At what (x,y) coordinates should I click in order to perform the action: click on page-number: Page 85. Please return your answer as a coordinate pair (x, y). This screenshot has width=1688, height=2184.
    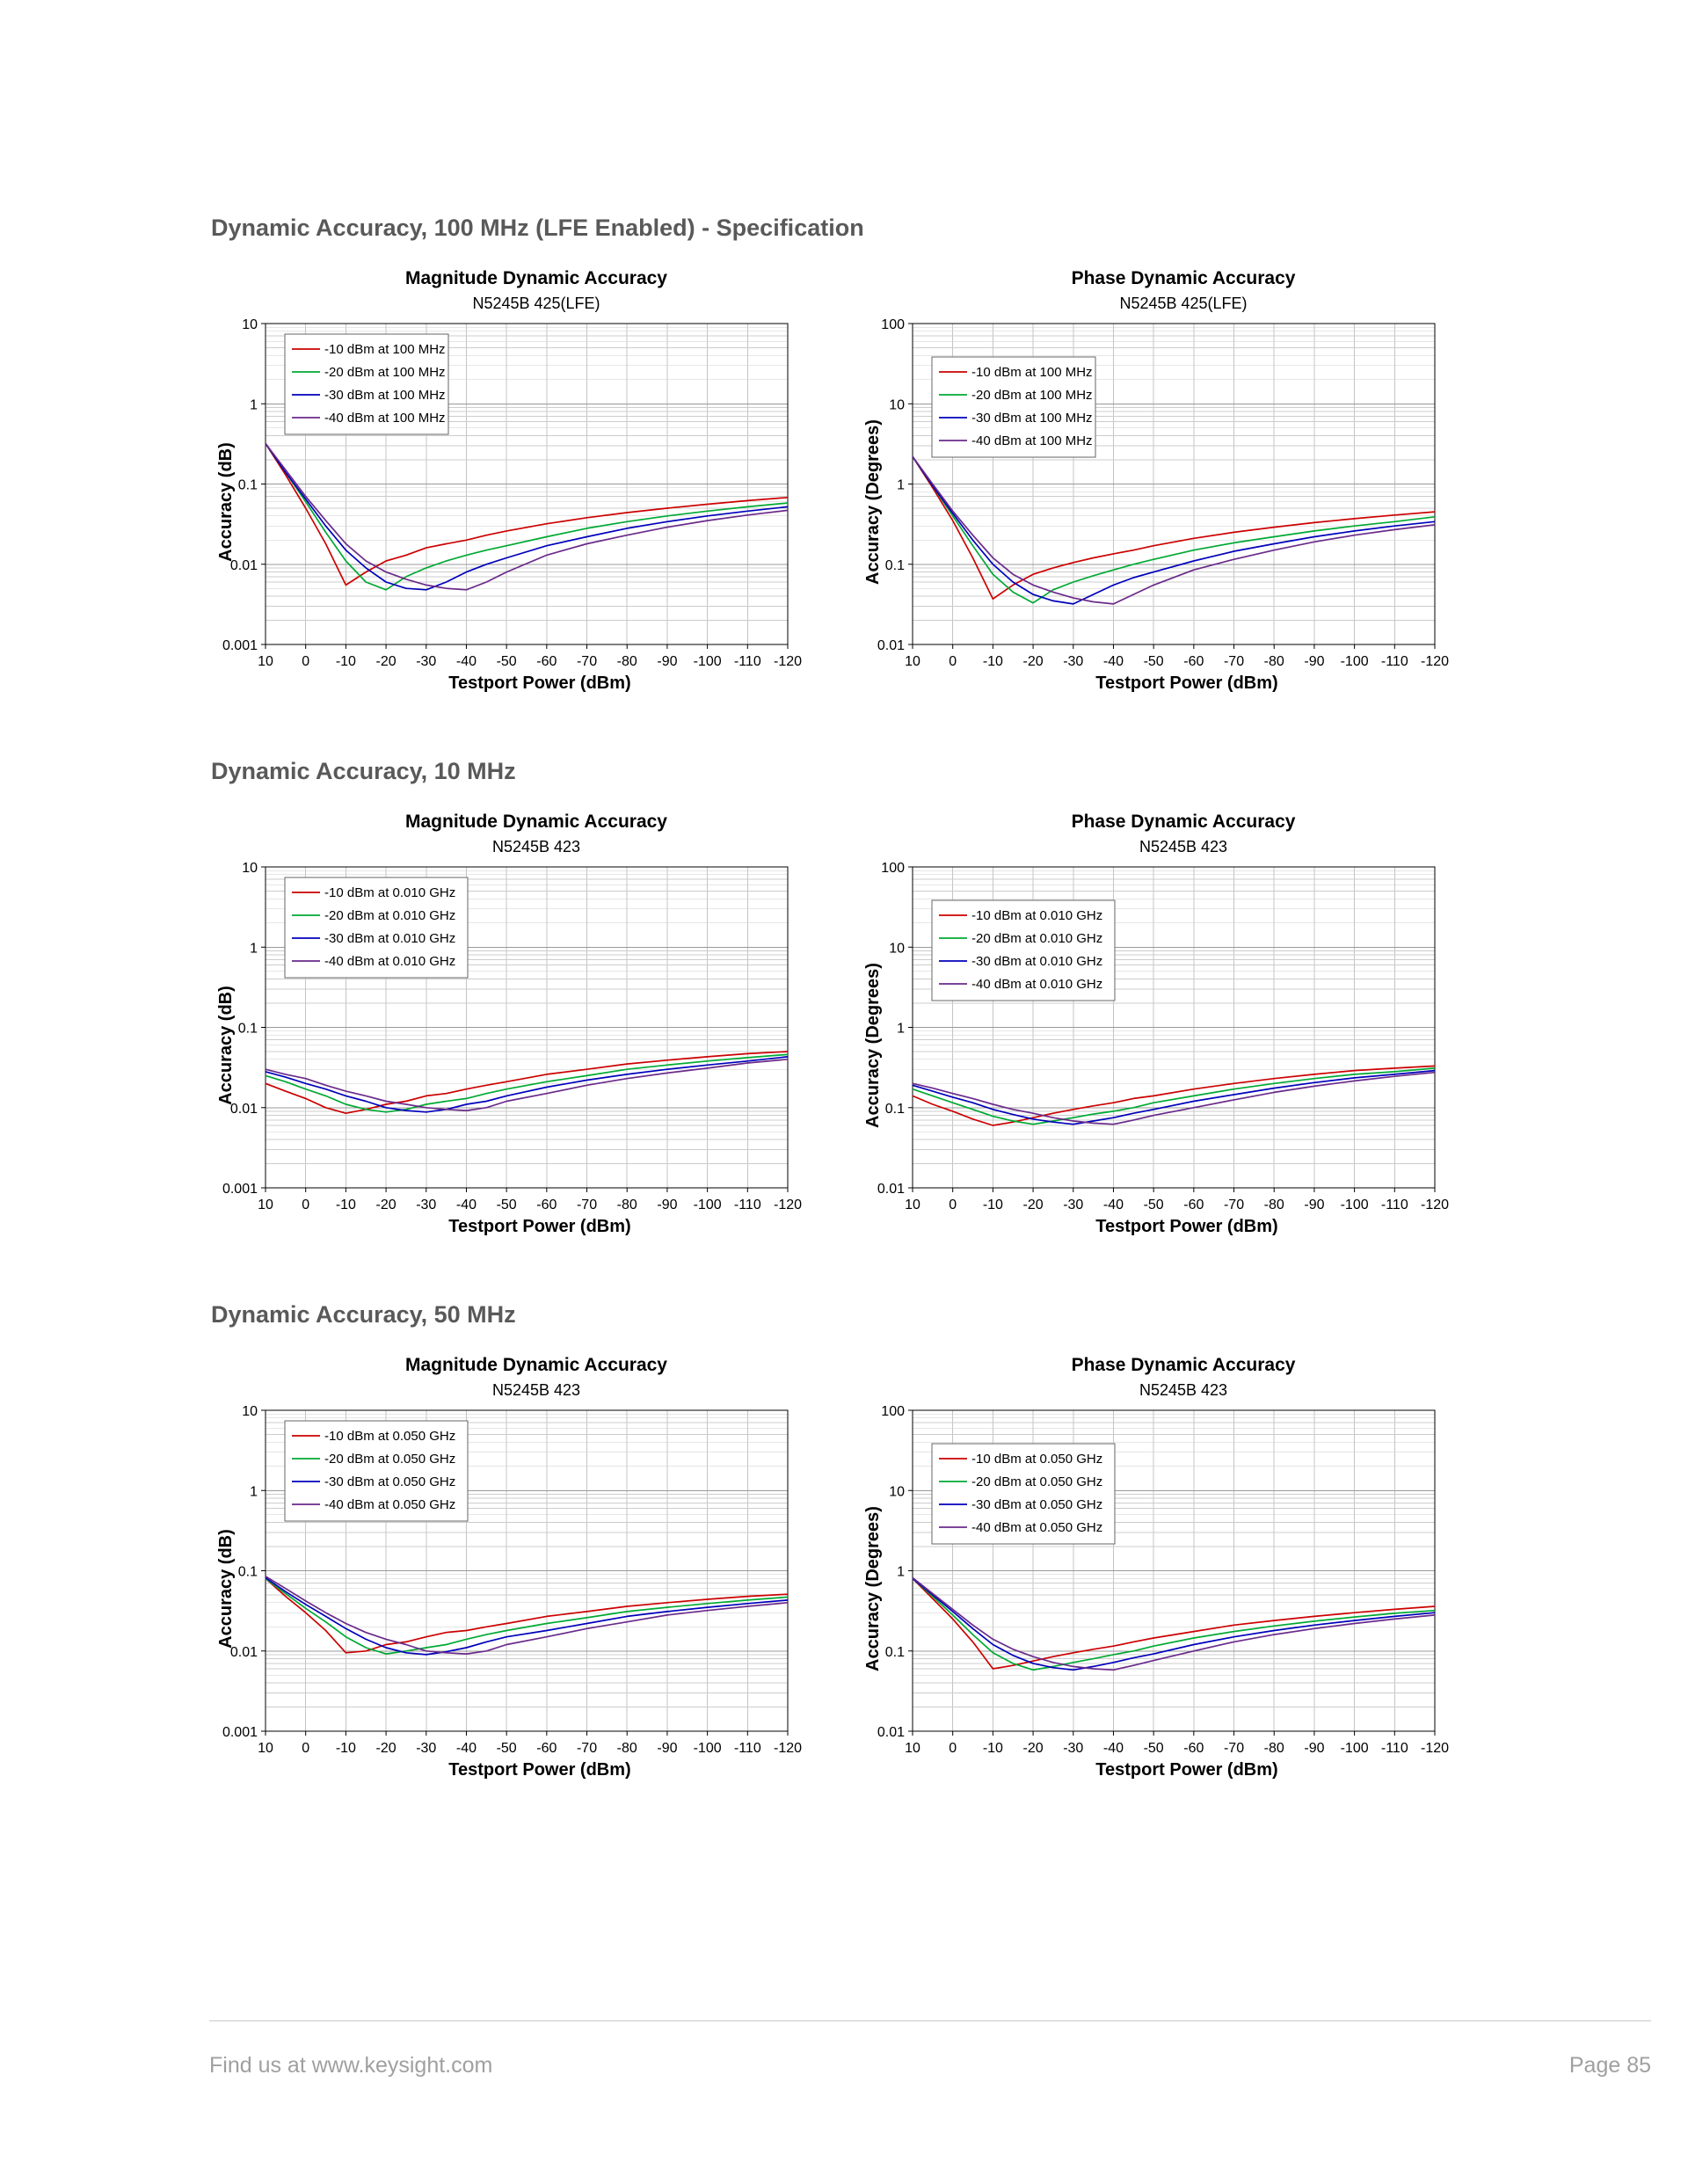
    Looking at the image, I should click on (1609, 2065).